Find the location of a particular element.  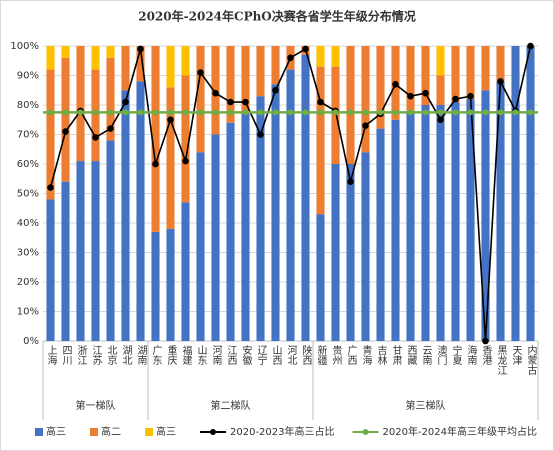

y-tick-label: 10% is located at coordinates (28, 312).